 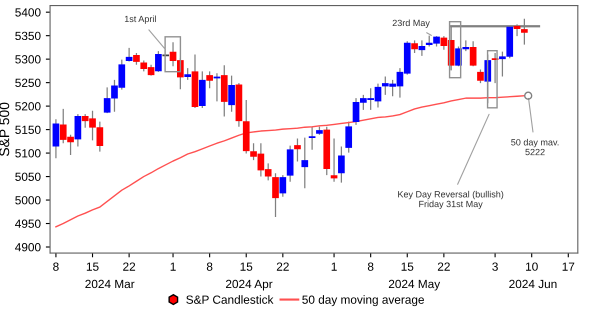 What do you see at coordinates (28, 130) in the screenshot?
I see `y-tick-label: 5150` at bounding box center [28, 130].